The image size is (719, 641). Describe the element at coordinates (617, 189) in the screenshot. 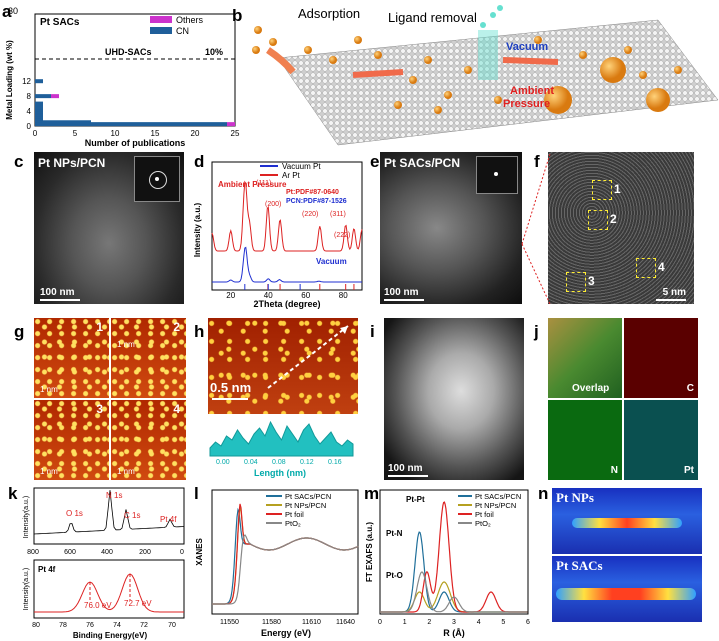

I see `panel-f-label-1: 1` at that location.